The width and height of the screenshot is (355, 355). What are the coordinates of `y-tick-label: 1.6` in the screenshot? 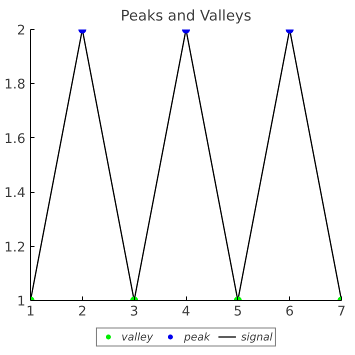 It's located at (15, 139).